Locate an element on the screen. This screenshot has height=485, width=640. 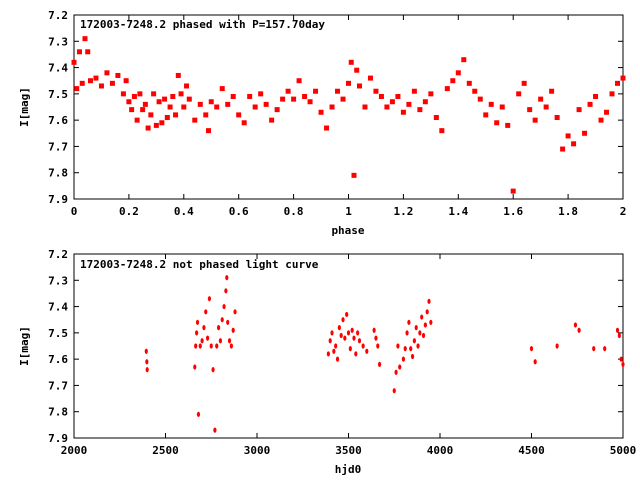
y-tick-label: 7.3 is located at coordinates (58, 41).